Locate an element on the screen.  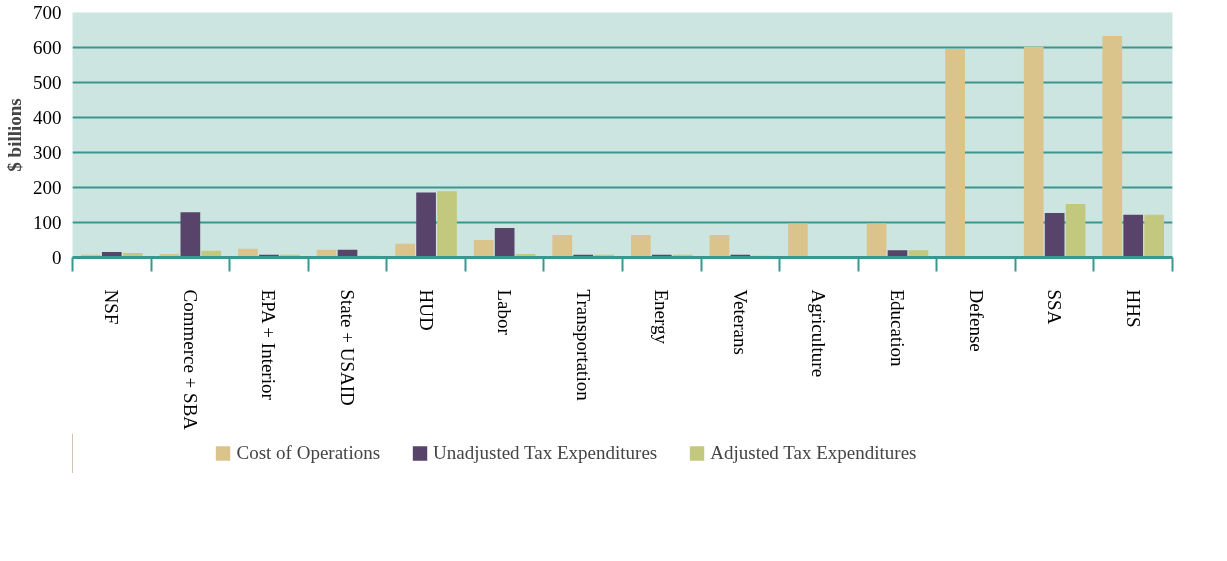
x-tick-label: State + USAID is located at coordinates (347, 347).